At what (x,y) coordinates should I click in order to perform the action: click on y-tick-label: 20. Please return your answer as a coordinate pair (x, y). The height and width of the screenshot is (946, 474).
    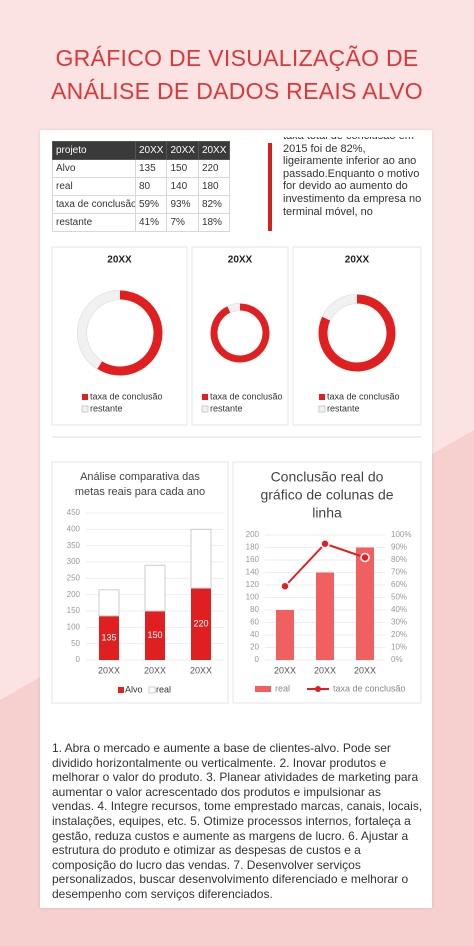
    Looking at the image, I should click on (254, 647).